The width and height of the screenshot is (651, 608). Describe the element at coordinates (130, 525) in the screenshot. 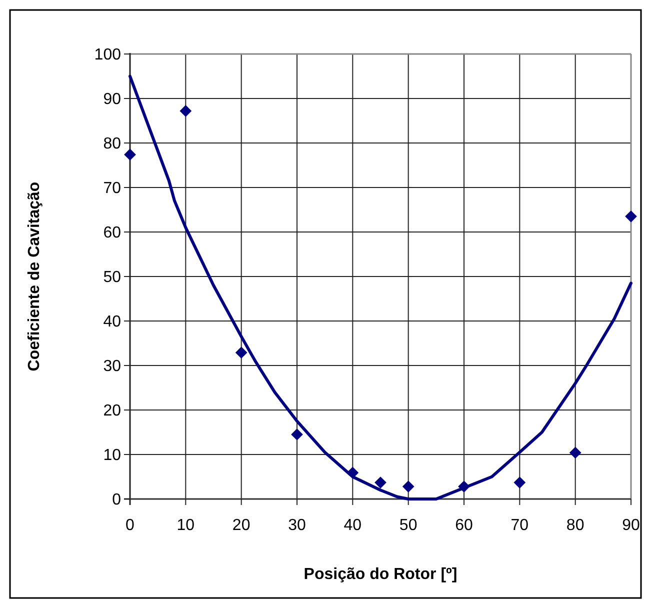

I see `x-tick-label: 0` at that location.